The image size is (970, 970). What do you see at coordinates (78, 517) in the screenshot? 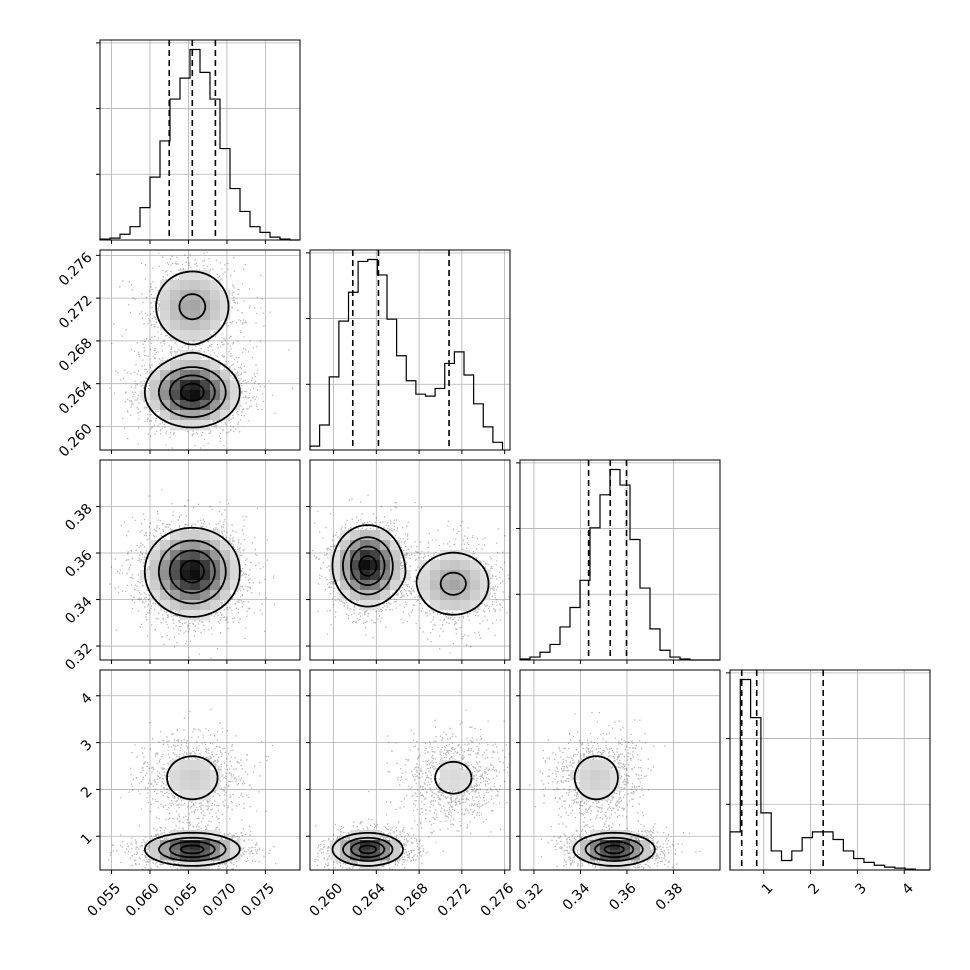
I see `y-tick-label: 0.38` at bounding box center [78, 517].